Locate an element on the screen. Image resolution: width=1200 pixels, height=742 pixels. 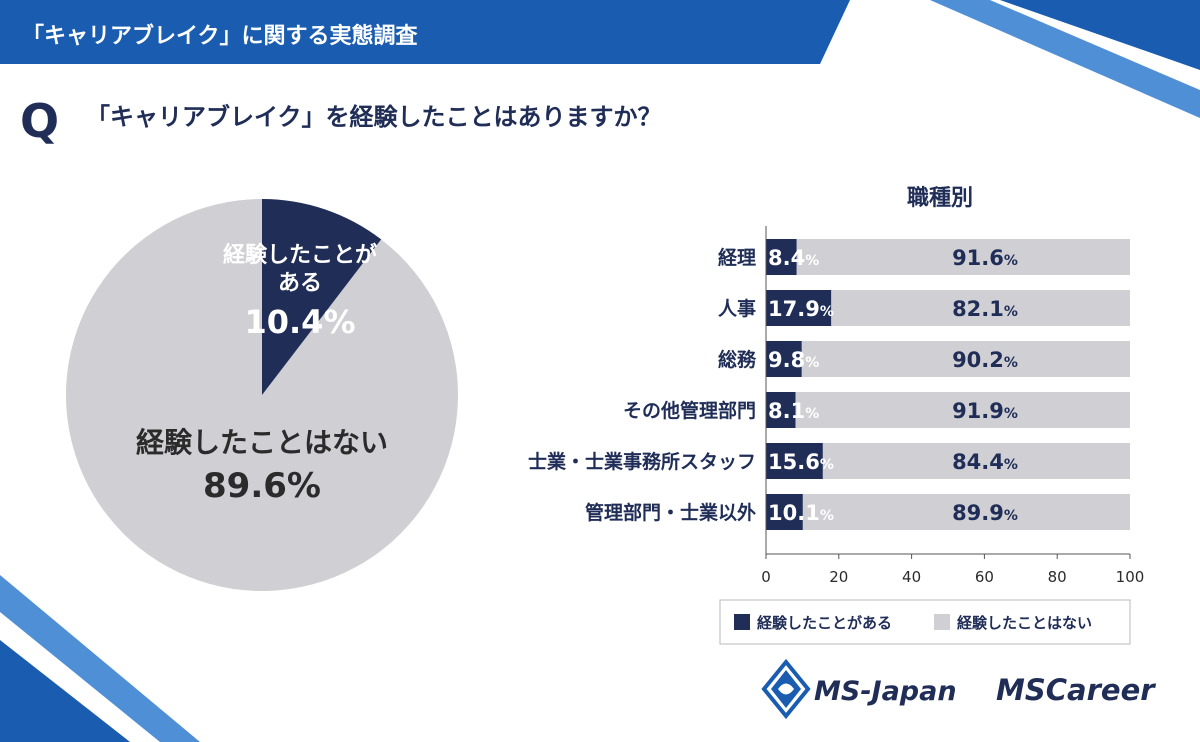
question: Q 「キャリアブレイク」を経験したことはありますか？ is located at coordinates (341, 121).